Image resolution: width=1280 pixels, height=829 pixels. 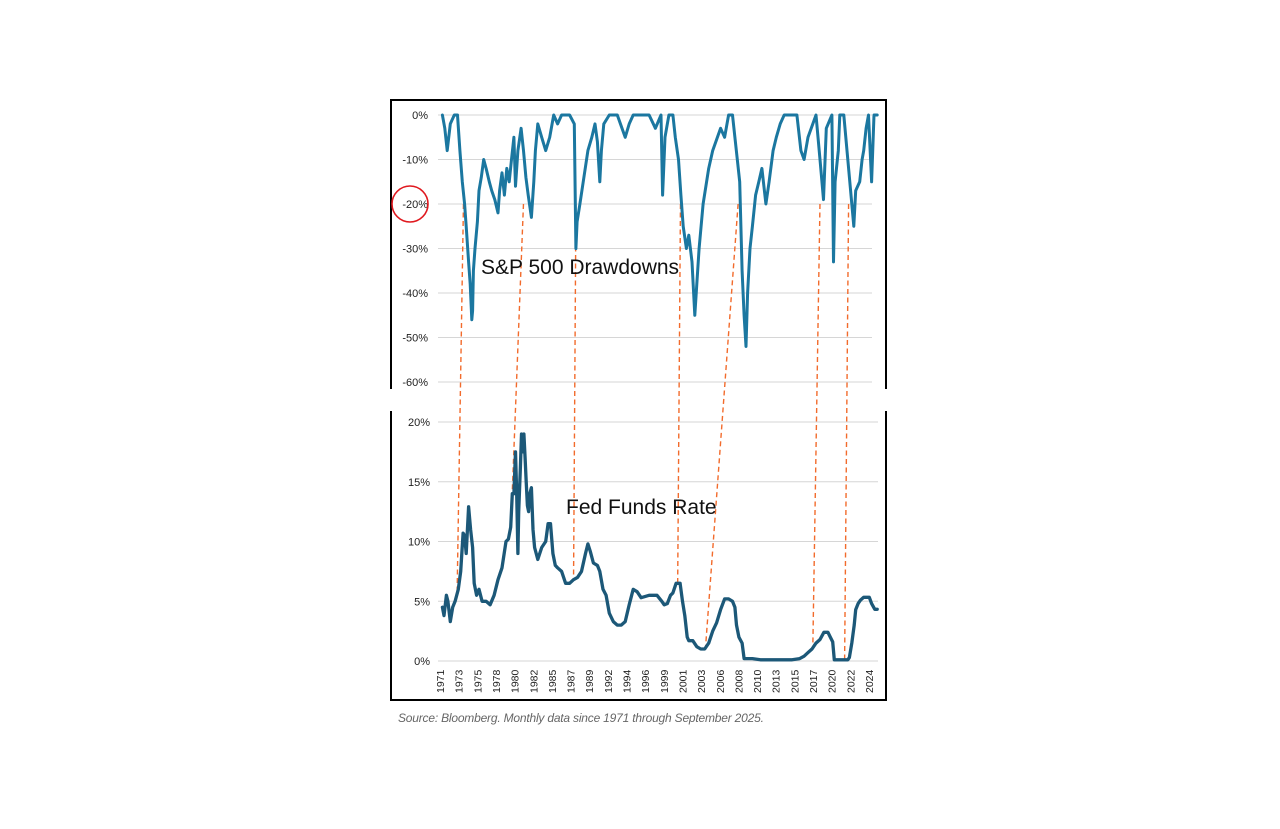 I want to click on drawdown-y-axis: 0% -10% -20% -30% -40% -50% -60%, so click(x=415, y=249).